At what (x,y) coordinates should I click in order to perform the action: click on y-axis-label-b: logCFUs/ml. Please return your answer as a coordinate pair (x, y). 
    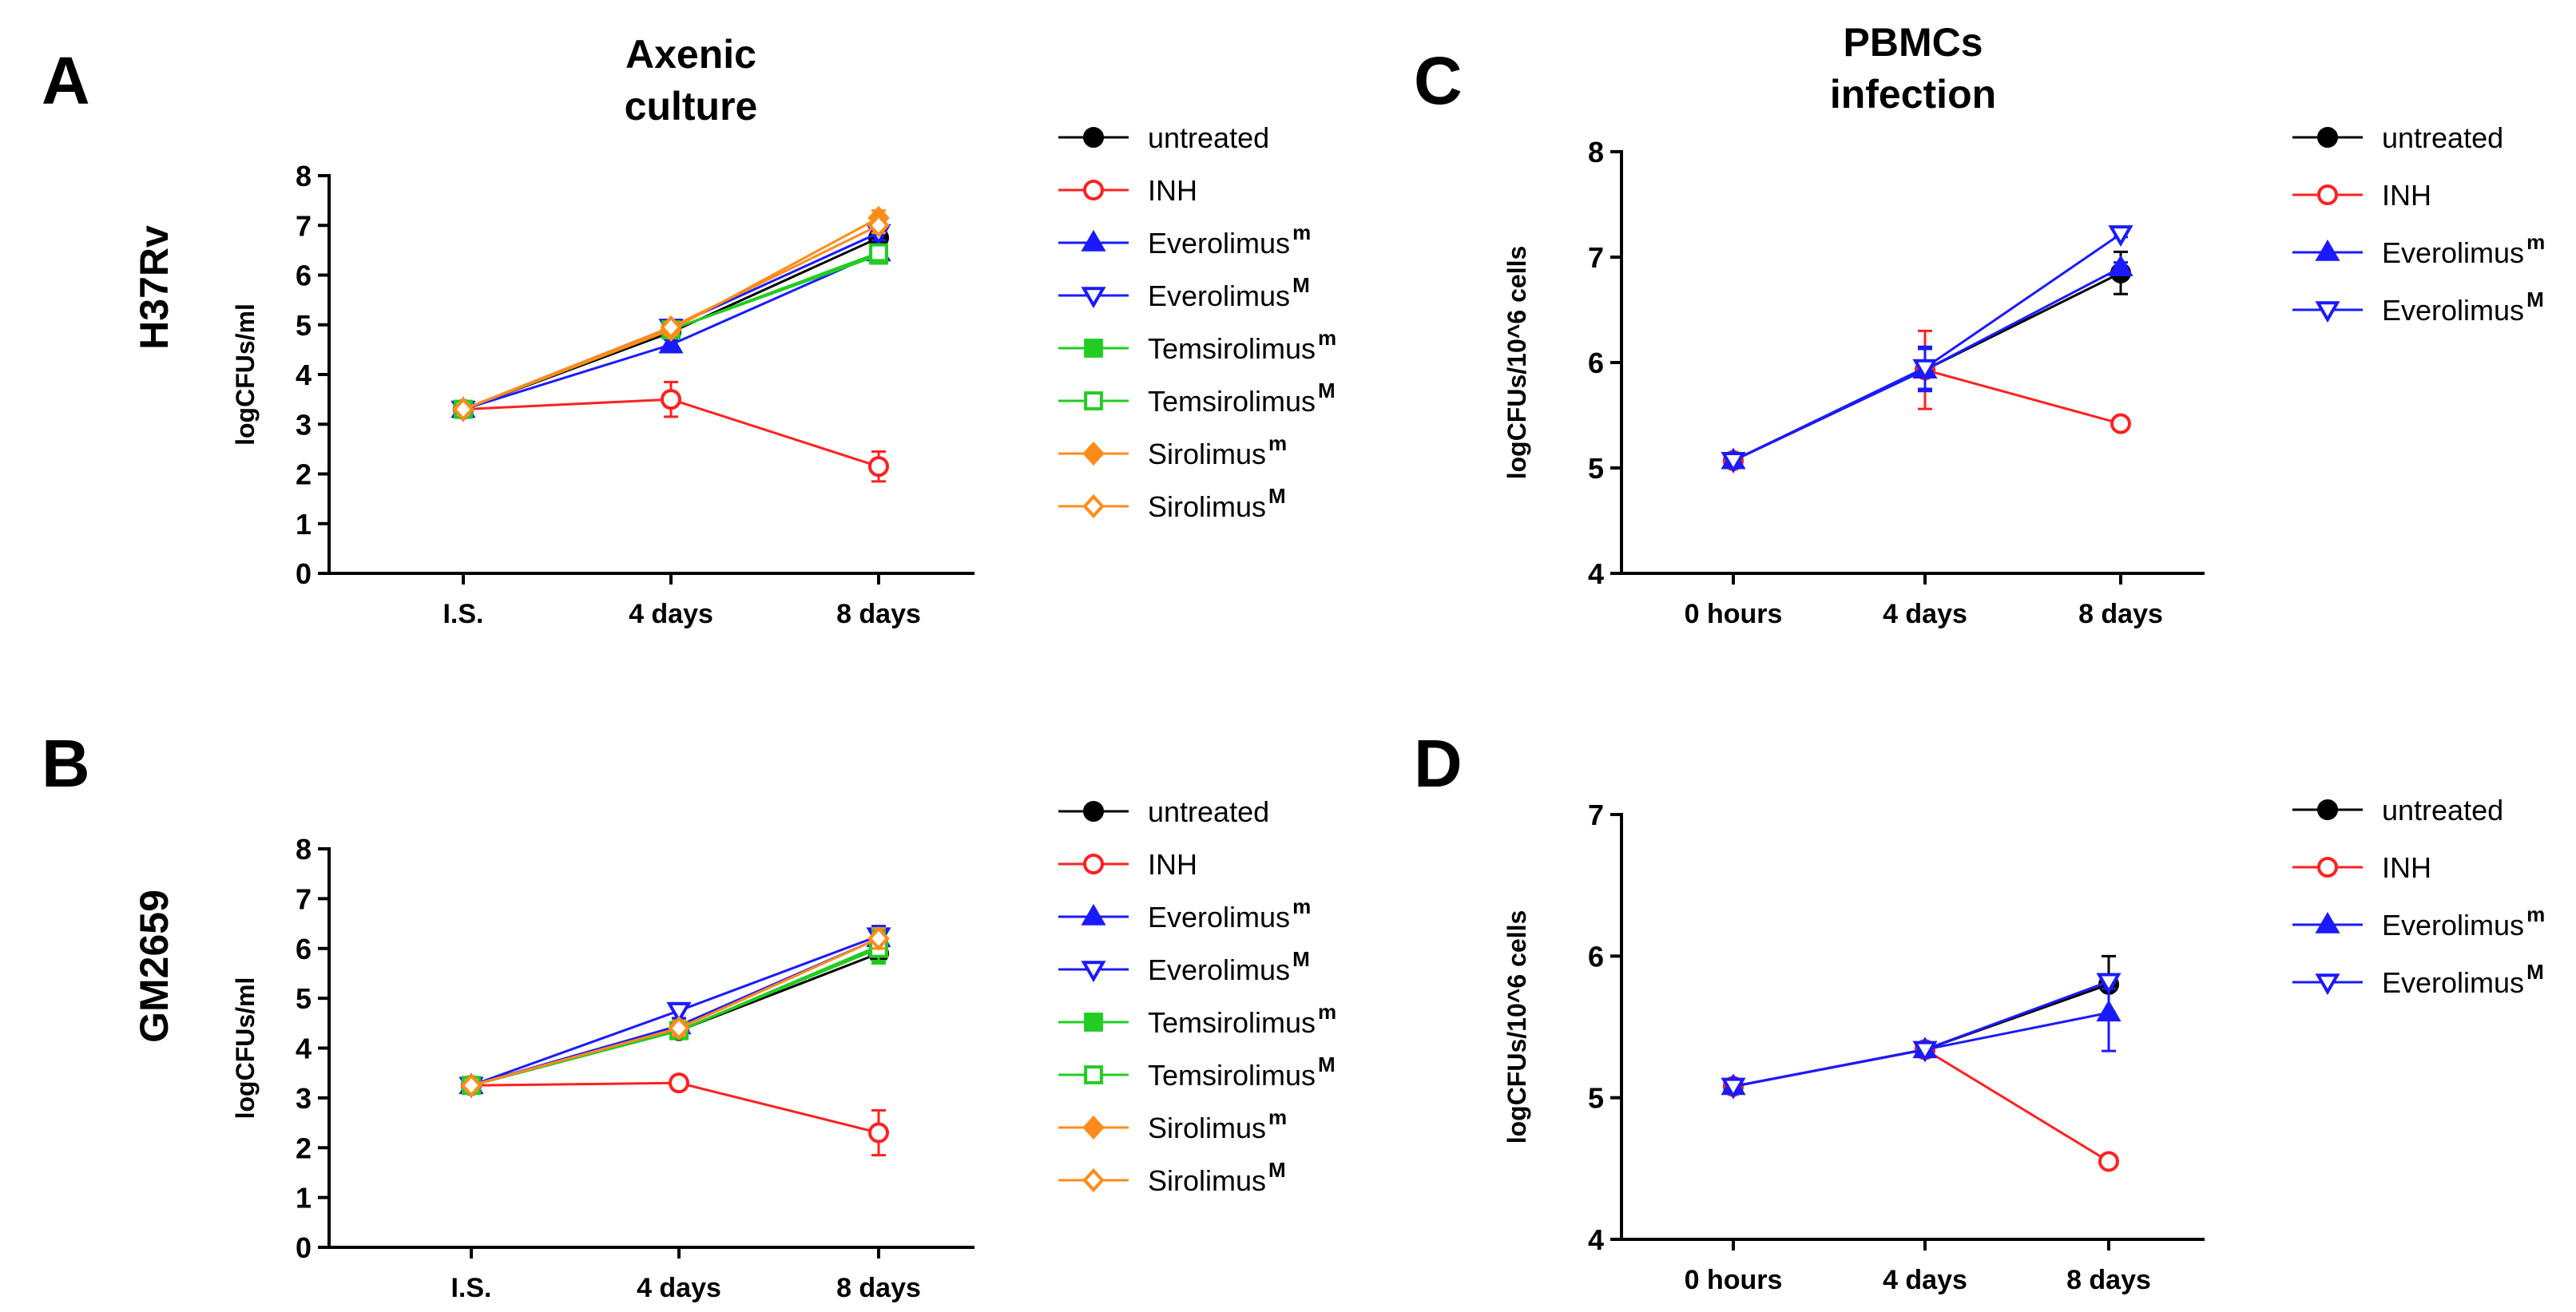
    Looking at the image, I should click on (245, 1048).